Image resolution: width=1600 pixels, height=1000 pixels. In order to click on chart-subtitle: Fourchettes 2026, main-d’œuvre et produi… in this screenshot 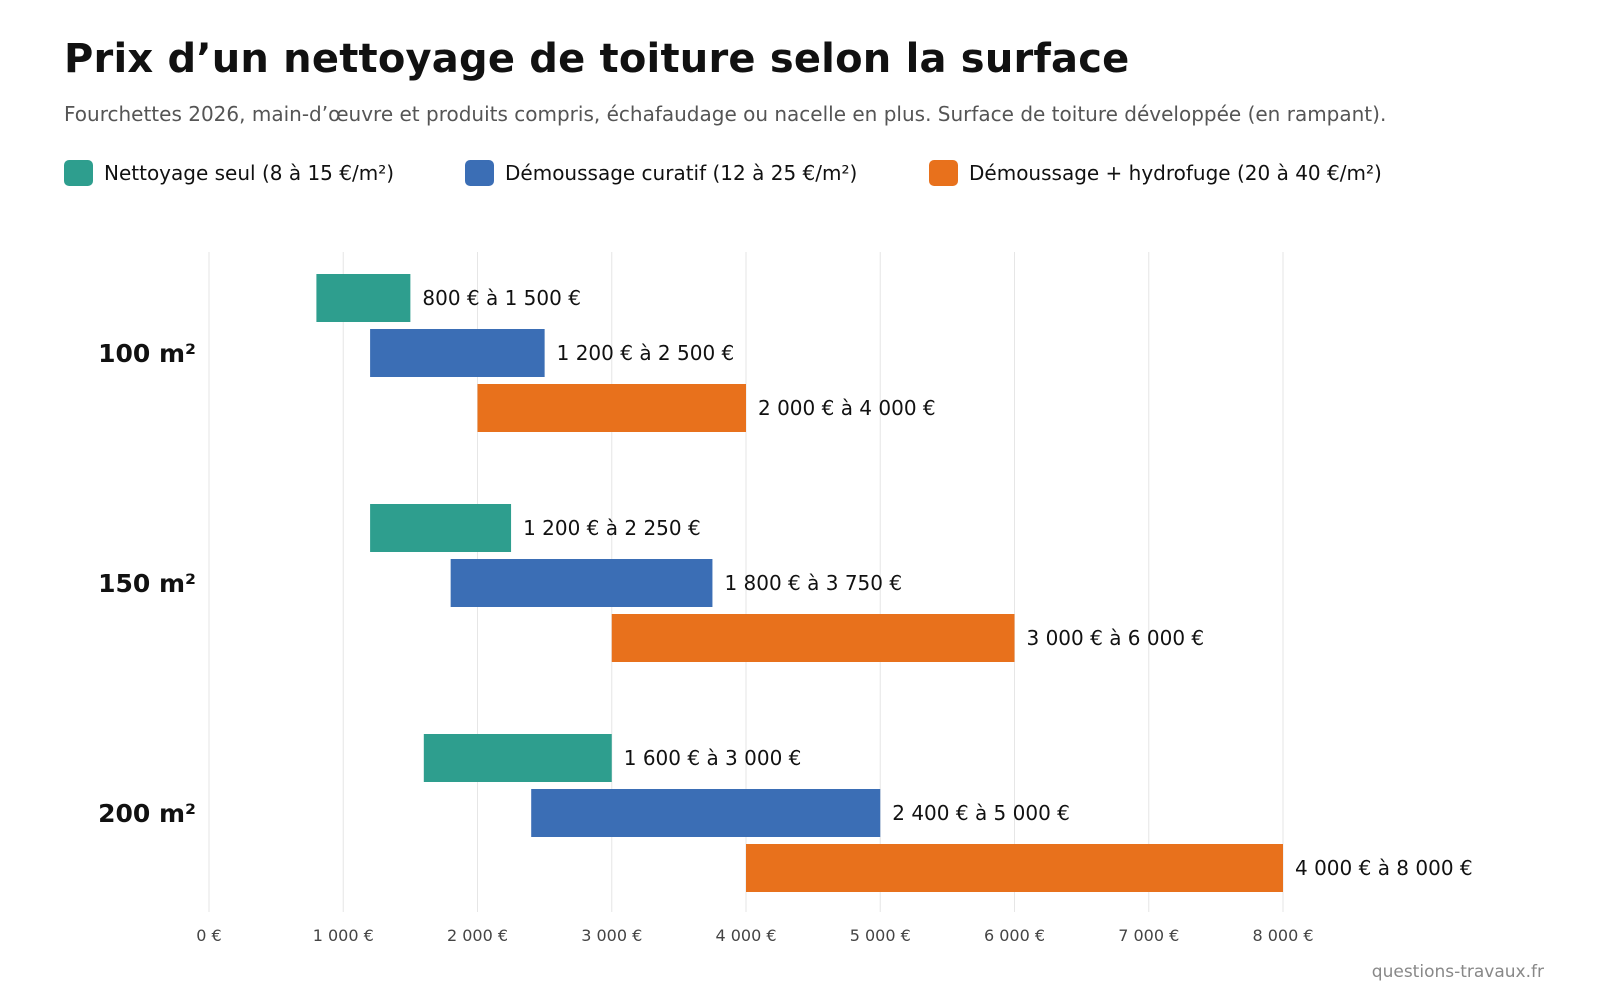, I will do `click(725, 114)`.